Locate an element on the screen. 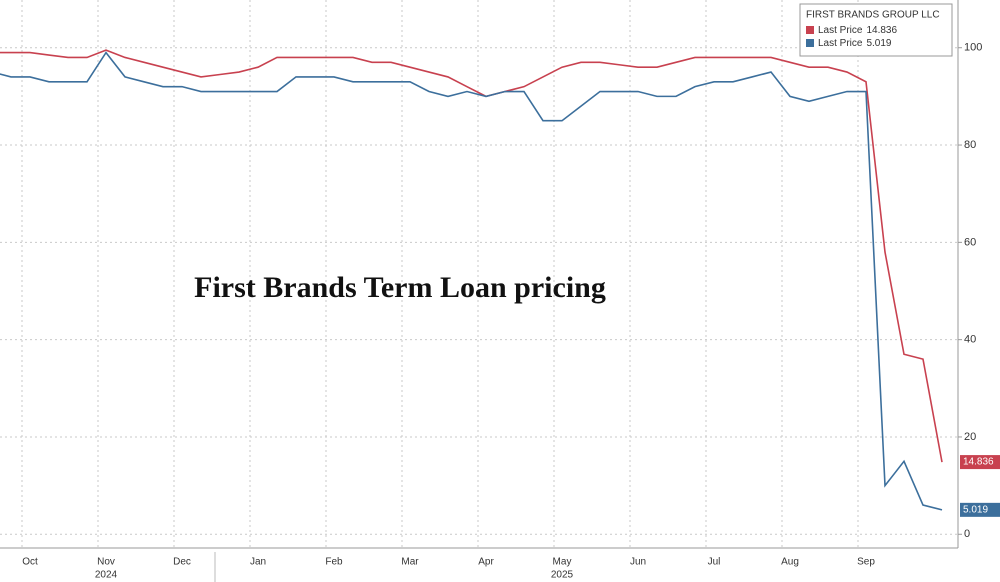  y-tick-label: 0 is located at coordinates (967, 534).